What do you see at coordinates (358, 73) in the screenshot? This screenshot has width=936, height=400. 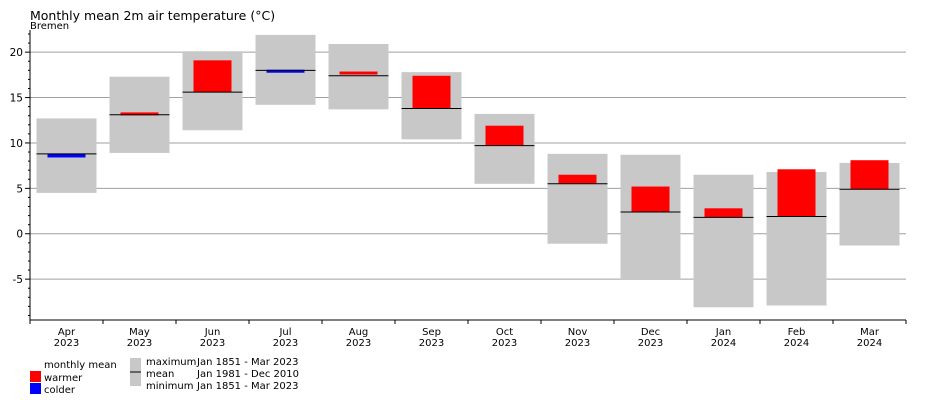 I see `warmer-bar-aug` at bounding box center [358, 73].